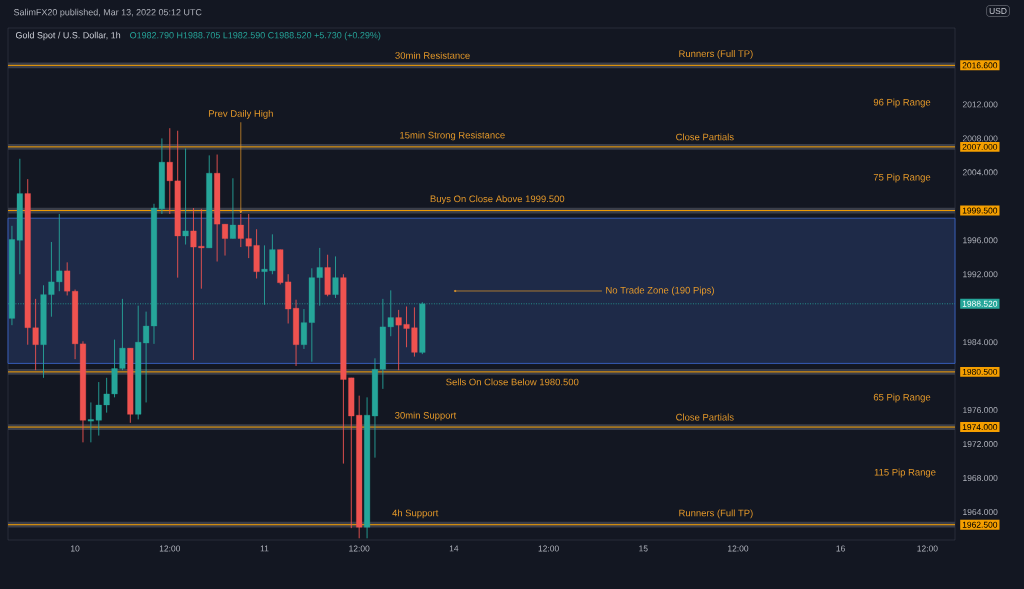 The image size is (1024, 589). What do you see at coordinates (107, 13) in the screenshot?
I see `text: SalimFX20 published, Mar 13, 2022 05:12 UTC` at bounding box center [107, 13].